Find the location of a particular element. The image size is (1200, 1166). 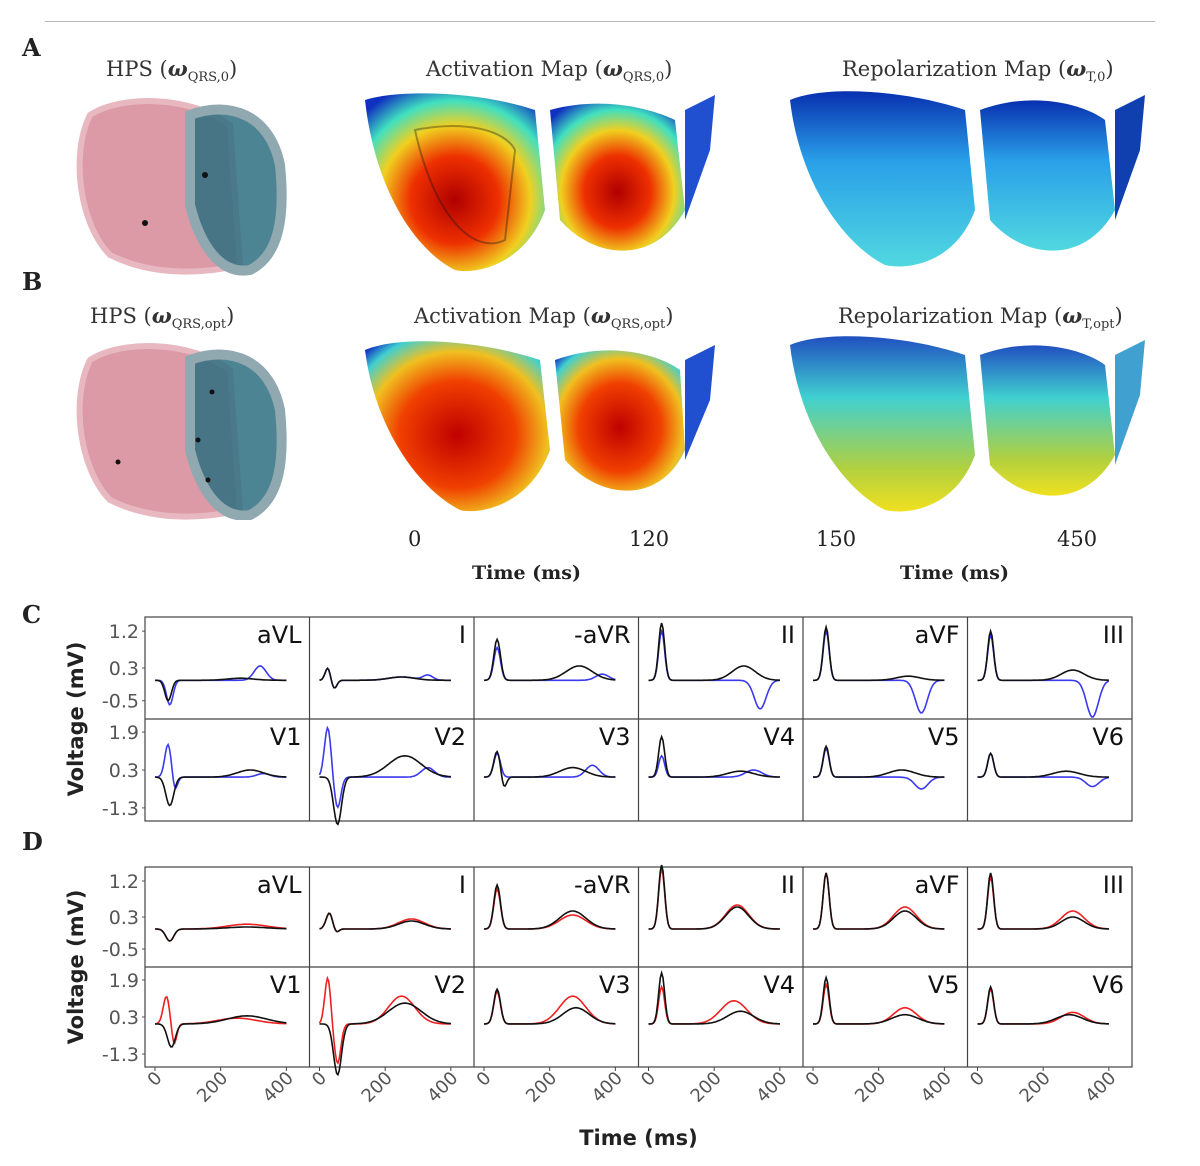

repolarization-colorbar-max: 450 is located at coordinates (1077, 539).